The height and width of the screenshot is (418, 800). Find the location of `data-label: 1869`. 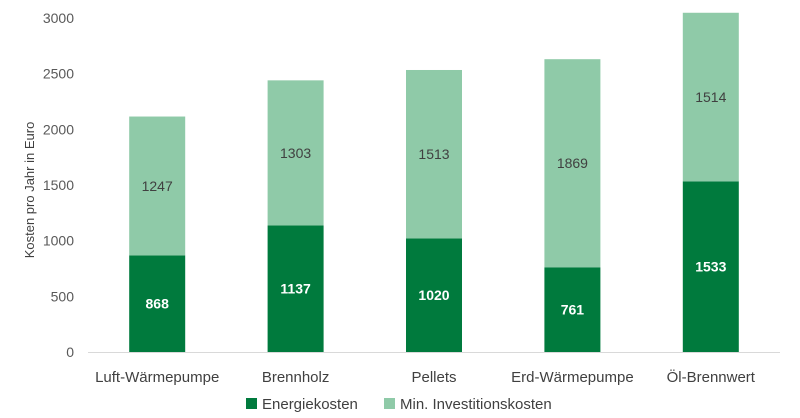

data-label: 1869 is located at coordinates (572, 163).